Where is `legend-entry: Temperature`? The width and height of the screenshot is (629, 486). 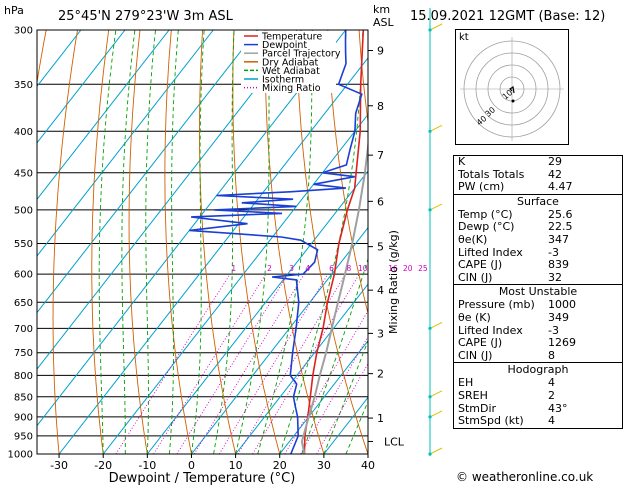 legend-entry: Temperature is located at coordinates (291, 37).